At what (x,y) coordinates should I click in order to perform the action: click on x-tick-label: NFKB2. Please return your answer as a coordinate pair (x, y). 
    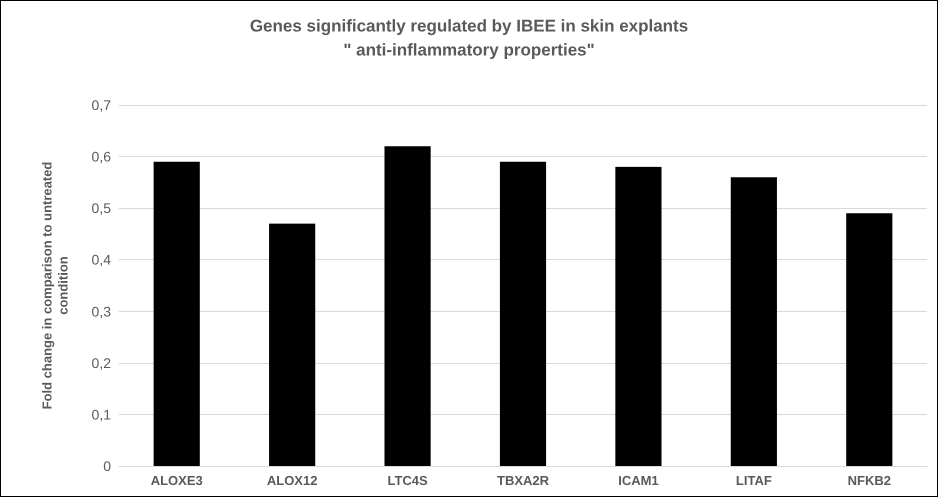
    Looking at the image, I should click on (869, 480).